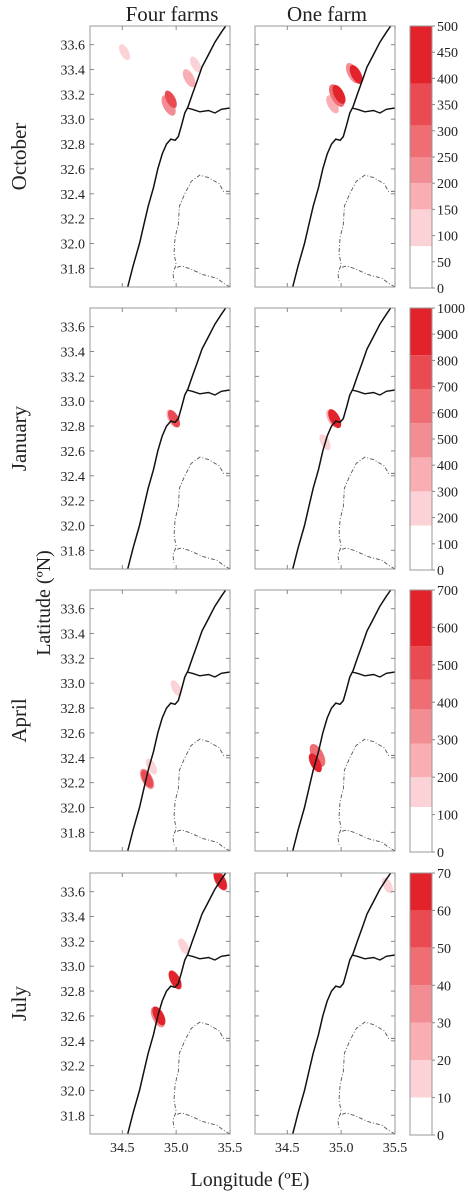 The height and width of the screenshot is (1196, 469). I want to click on colorbar-tick-label: 60, so click(444, 911).